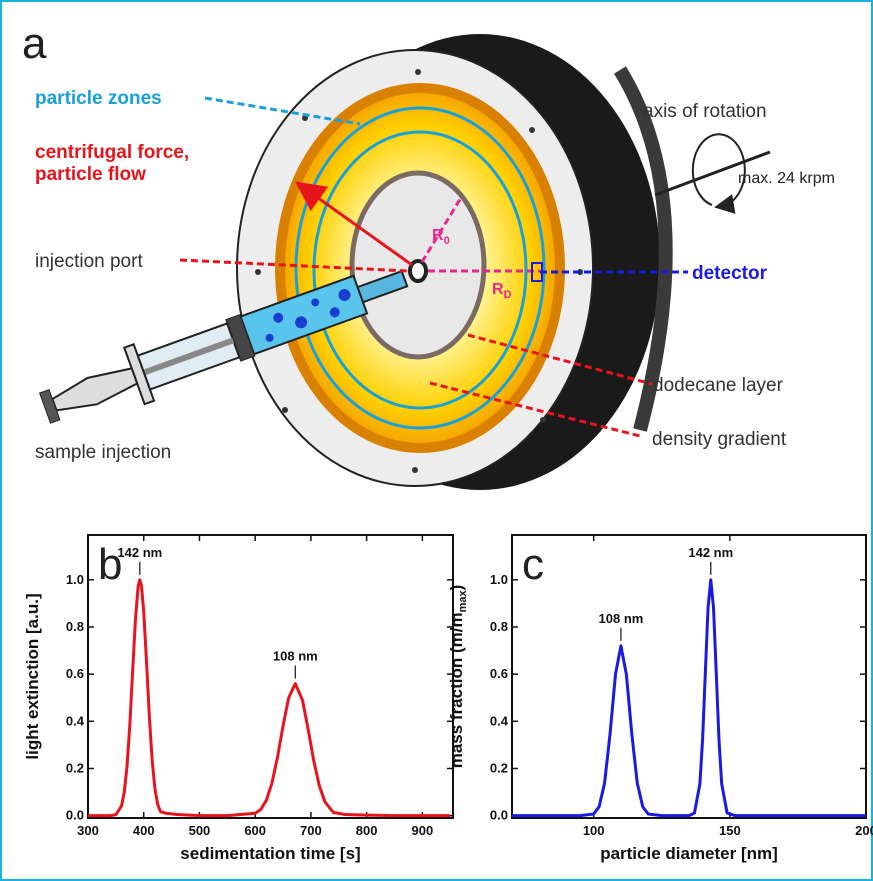 The height and width of the screenshot is (881, 873). I want to click on x-tick-label: 500, so click(200, 830).